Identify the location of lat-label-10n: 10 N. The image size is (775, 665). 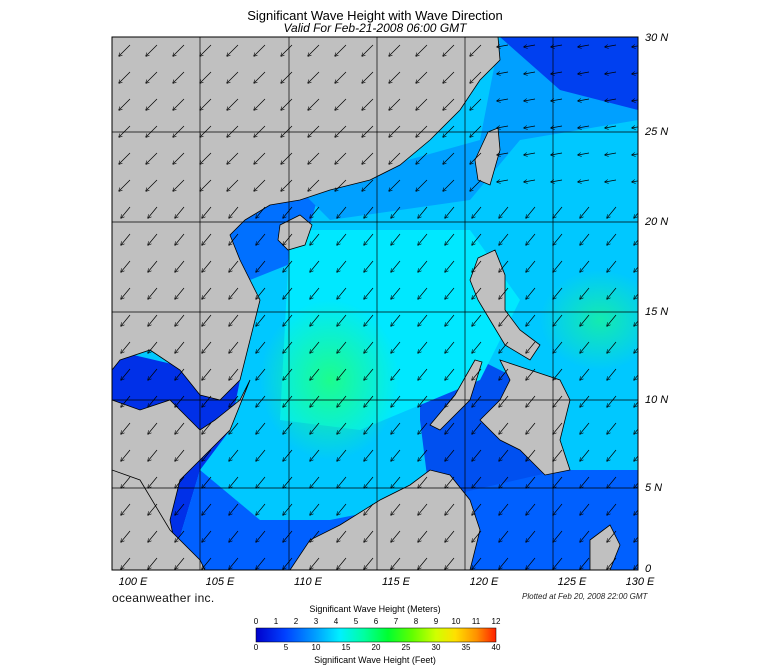
(657, 400).